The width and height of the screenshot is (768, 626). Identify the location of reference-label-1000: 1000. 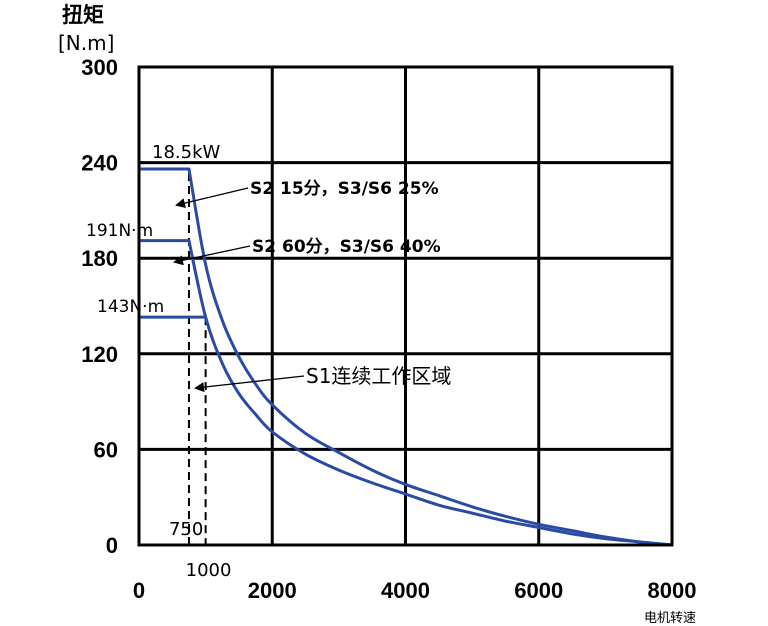
(209, 570).